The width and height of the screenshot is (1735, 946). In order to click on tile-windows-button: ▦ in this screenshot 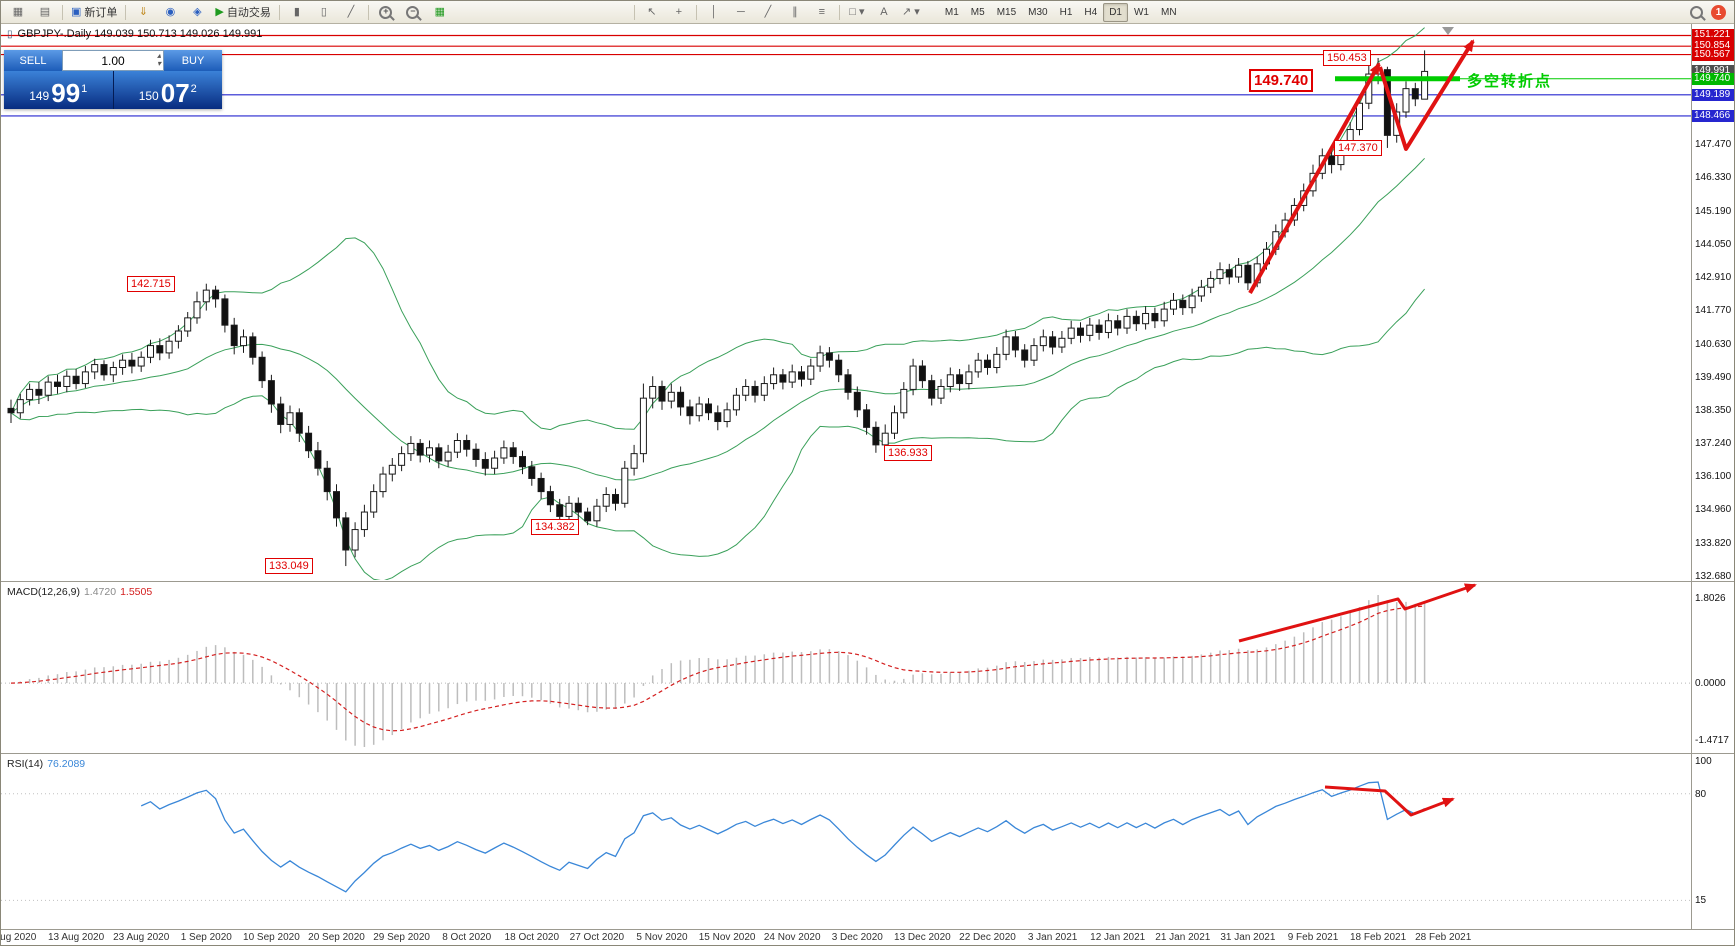, I will do `click(440, 12)`.